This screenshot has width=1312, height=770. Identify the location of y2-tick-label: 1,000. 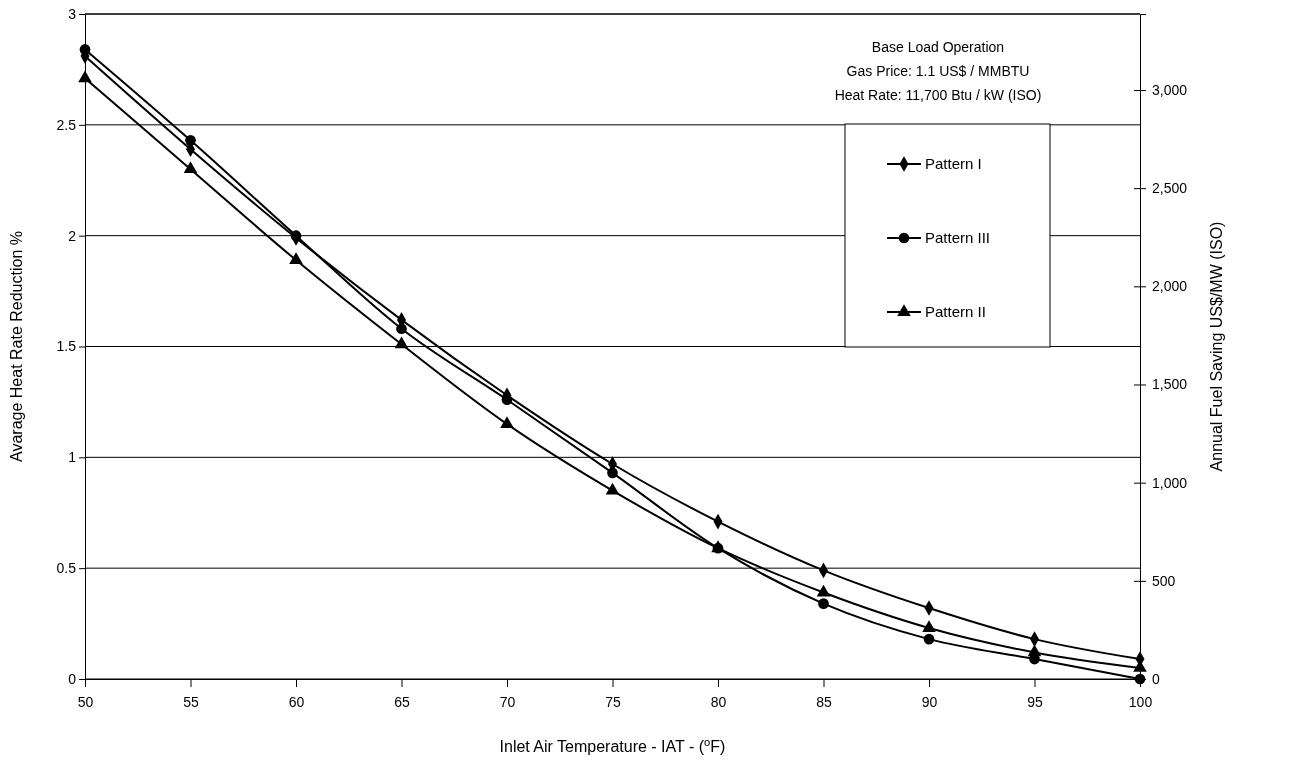
(1170, 482).